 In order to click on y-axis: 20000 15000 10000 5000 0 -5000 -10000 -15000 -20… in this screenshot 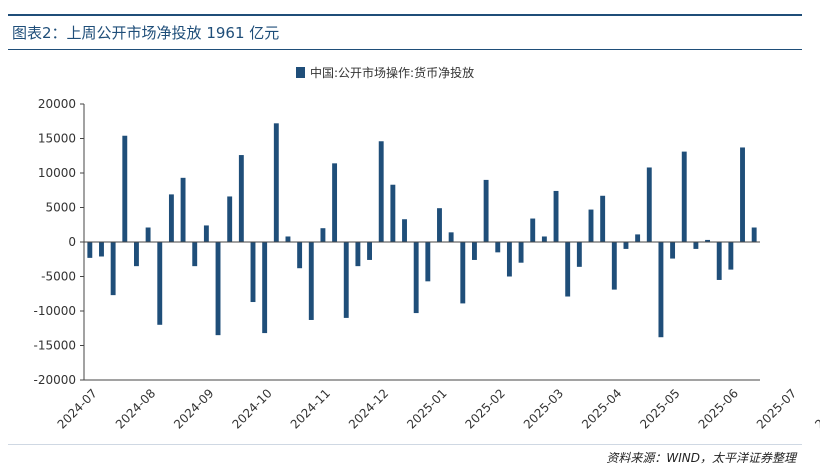, I will do `click(59, 242)`.